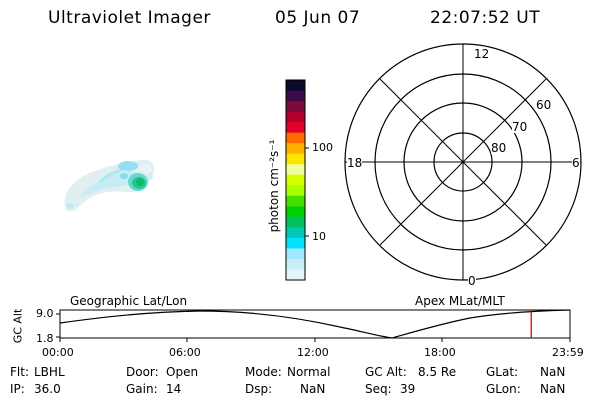 Image resolution: width=600 pixels, height=400 pixels. Describe the element at coordinates (520, 127) in the screenshot. I see `lat-label-70: 70` at that location.